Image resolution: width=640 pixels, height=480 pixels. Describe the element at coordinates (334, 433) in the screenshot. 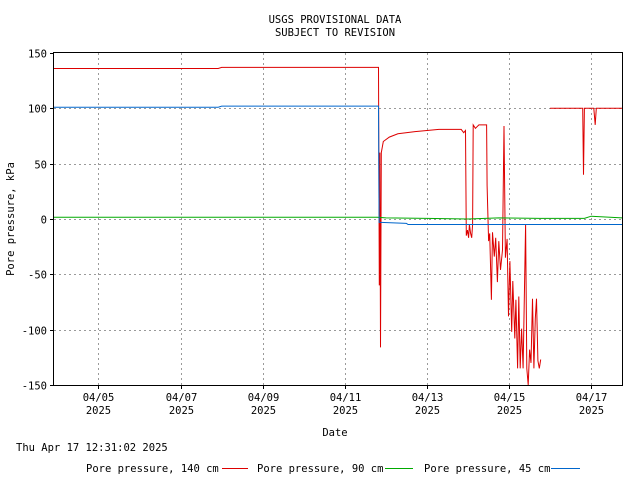

I see `x-axis-label: Date` at that location.